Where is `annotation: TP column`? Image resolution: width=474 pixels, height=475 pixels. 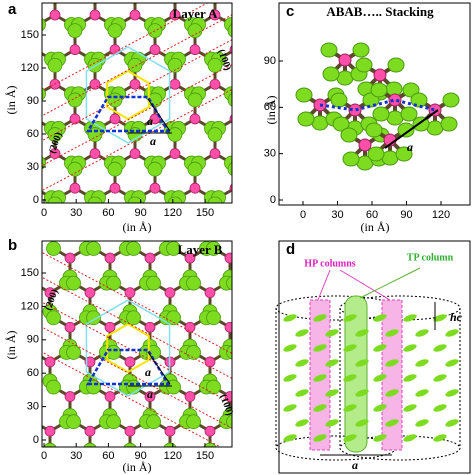 annotation: TP column is located at coordinates (430, 257).